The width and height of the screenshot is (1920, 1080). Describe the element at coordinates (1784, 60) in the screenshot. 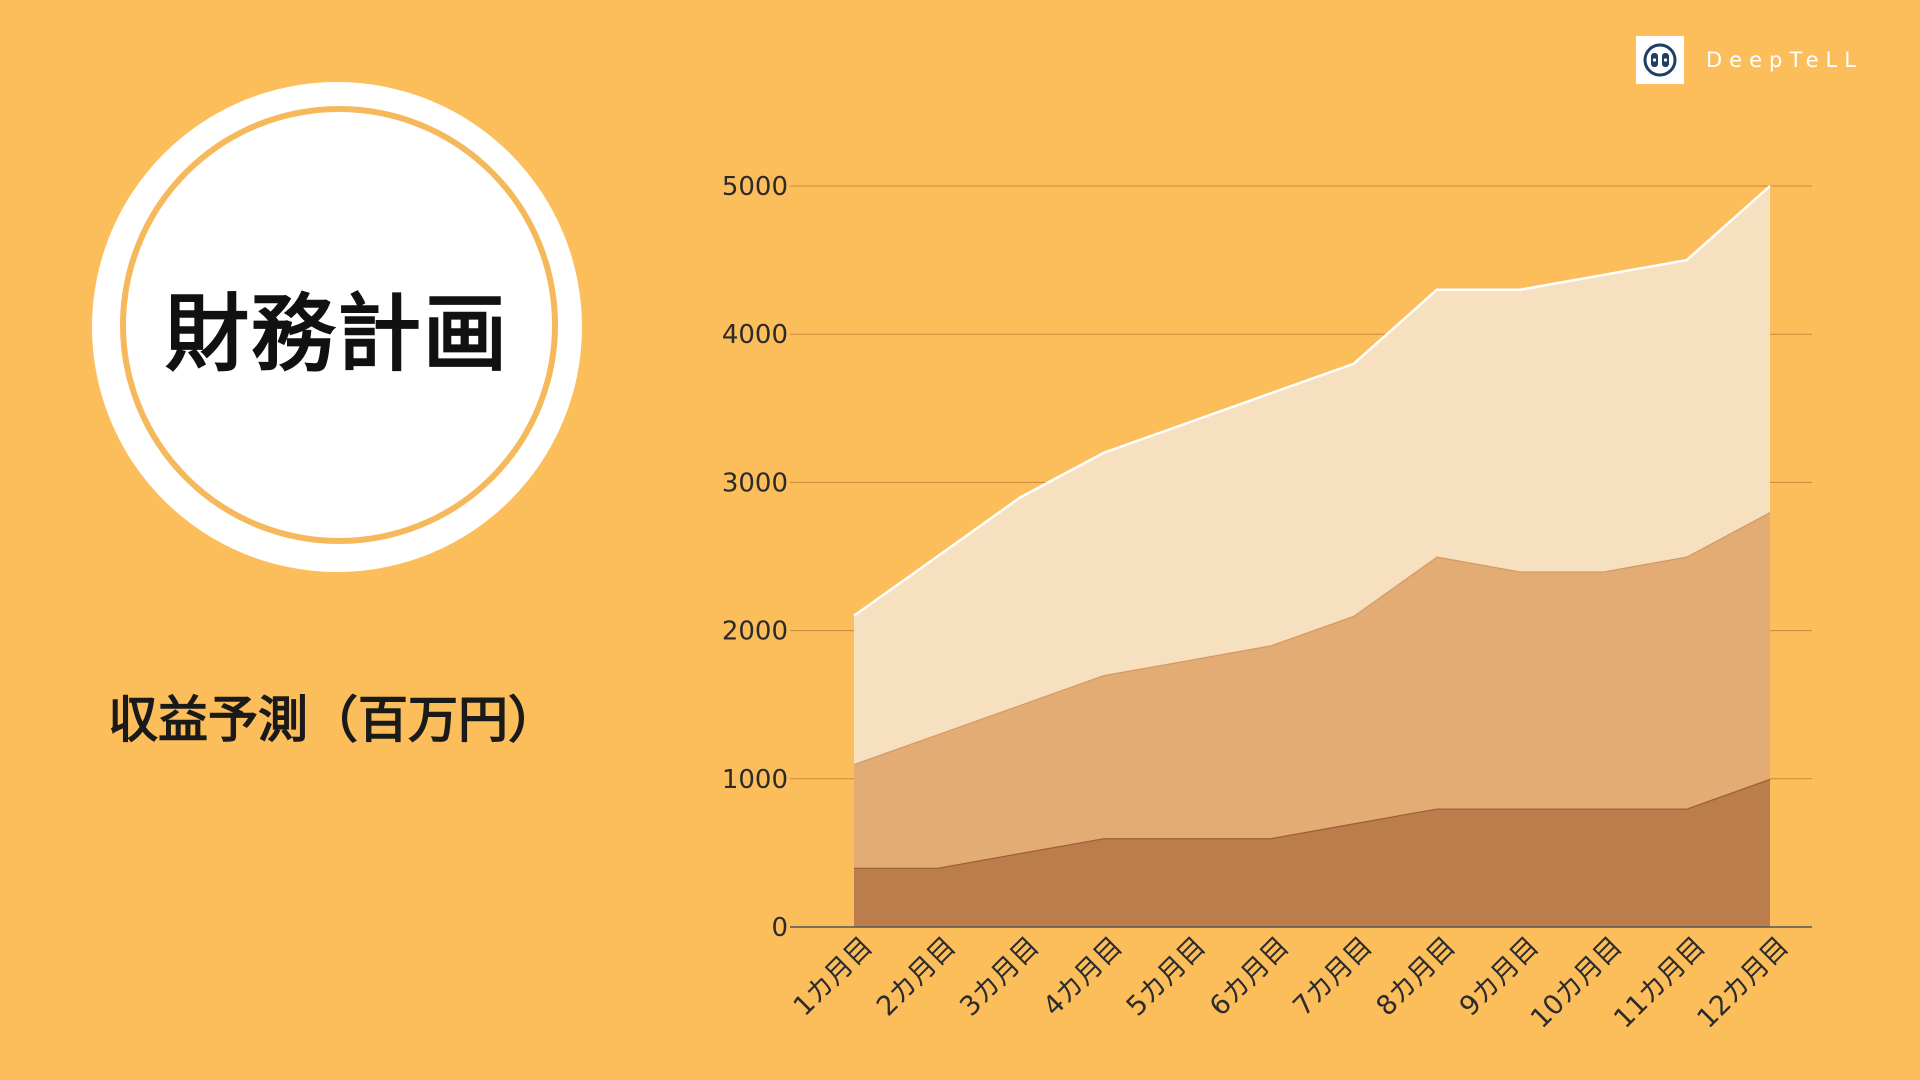

I see `logo-text: DeepTeLL` at that location.